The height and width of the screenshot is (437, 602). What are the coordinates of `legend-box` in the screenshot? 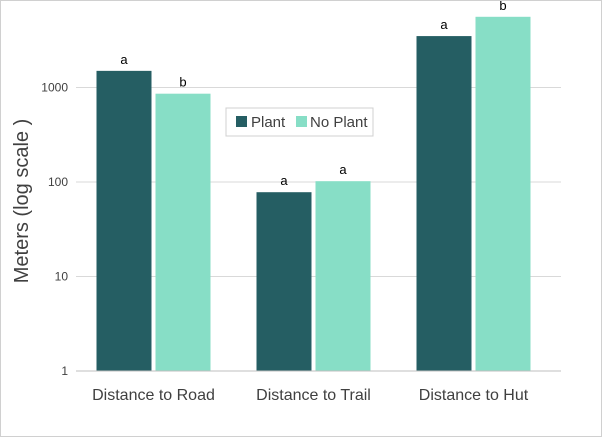 It's located at (299, 122).